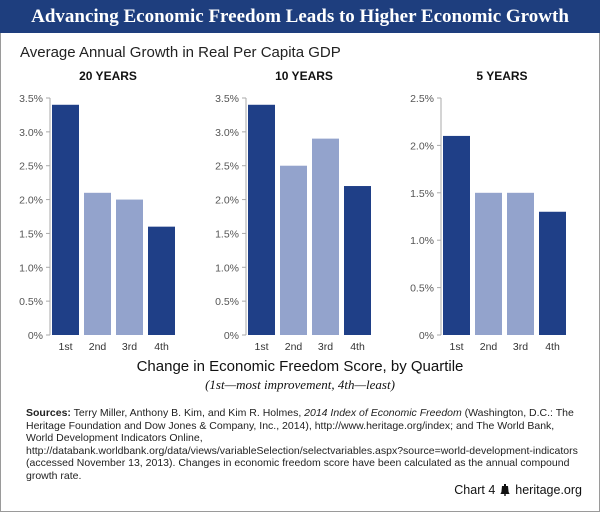 The width and height of the screenshot is (600, 512). What do you see at coordinates (505, 490) in the screenshot?
I see `liberty-bell-icon` at bounding box center [505, 490].